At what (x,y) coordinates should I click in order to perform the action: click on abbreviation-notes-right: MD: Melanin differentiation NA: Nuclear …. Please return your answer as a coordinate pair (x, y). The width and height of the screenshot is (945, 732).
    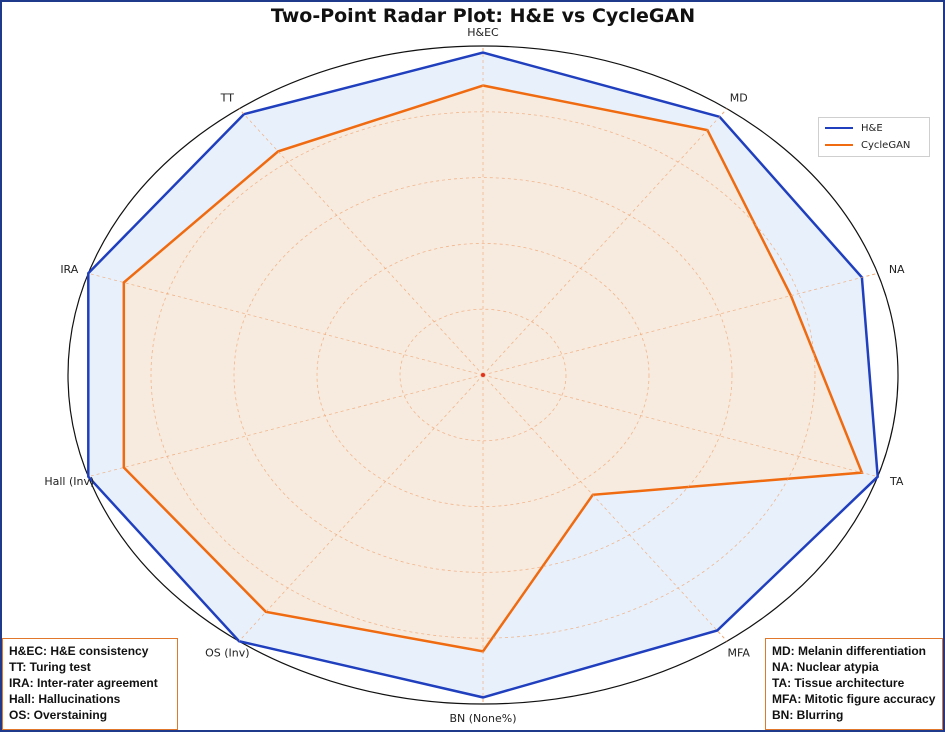
    Looking at the image, I should click on (854, 684).